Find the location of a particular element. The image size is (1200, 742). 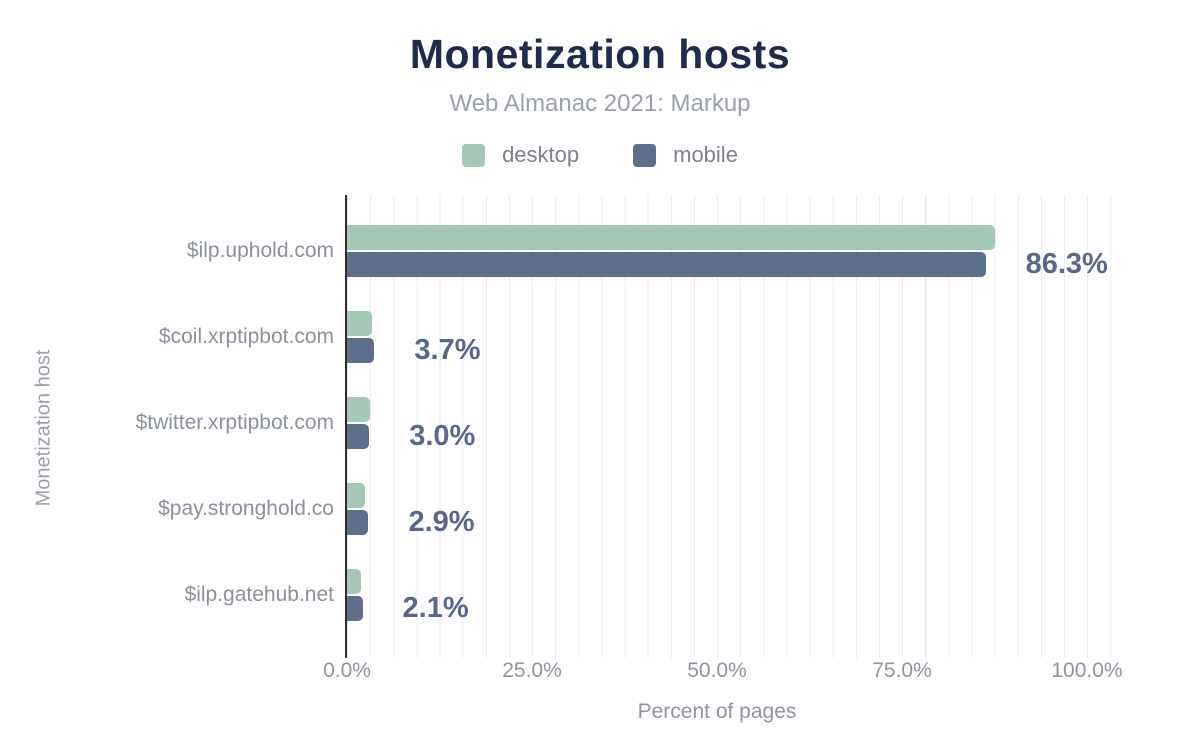

category-label: $ilp.uphold.com is located at coordinates (260, 250).